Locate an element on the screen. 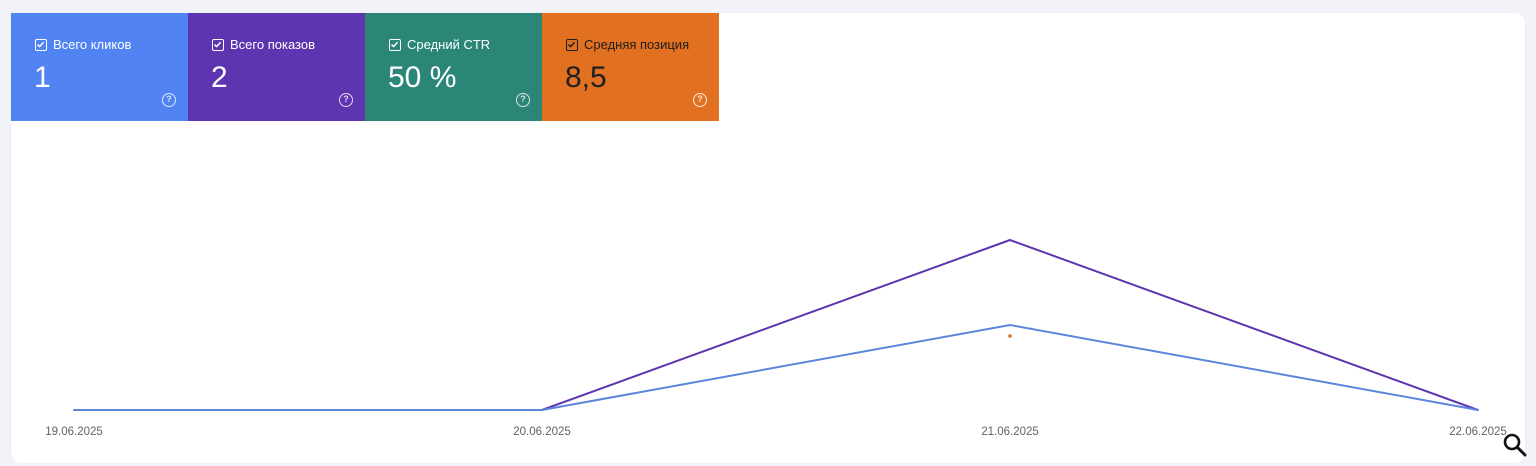  metric-tile-ctr: Средний CTR 50 % ? is located at coordinates (453, 67).